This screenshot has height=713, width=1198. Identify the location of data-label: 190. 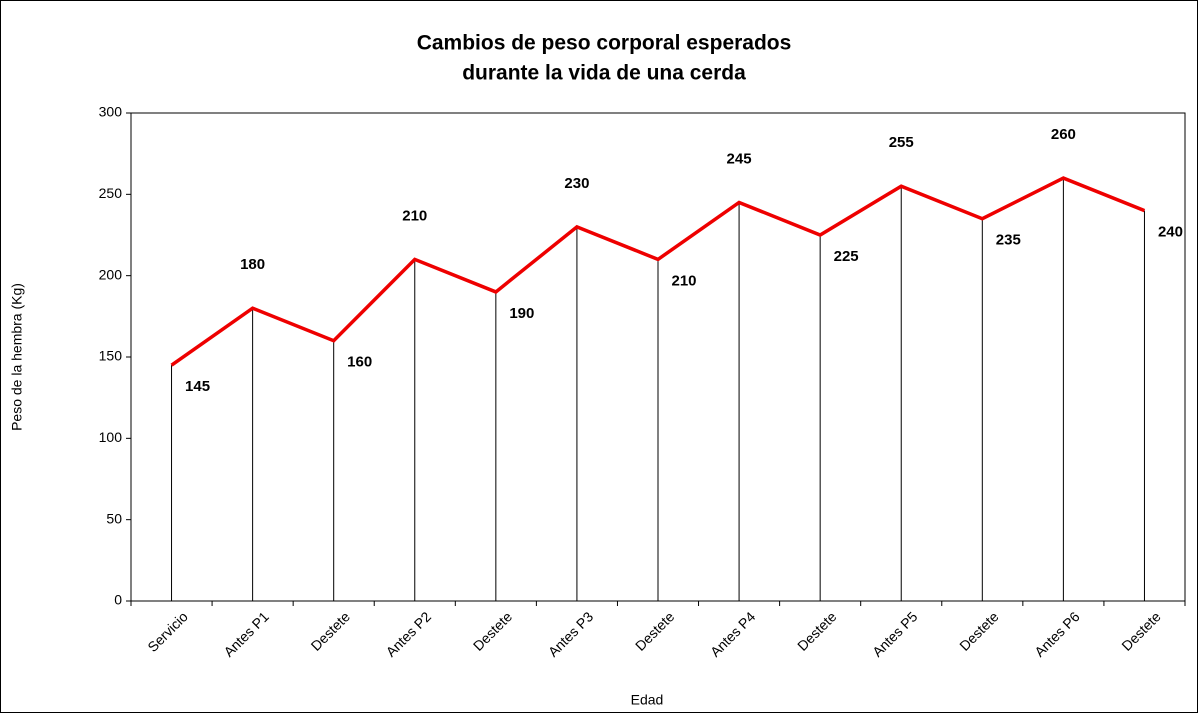
(521, 313).